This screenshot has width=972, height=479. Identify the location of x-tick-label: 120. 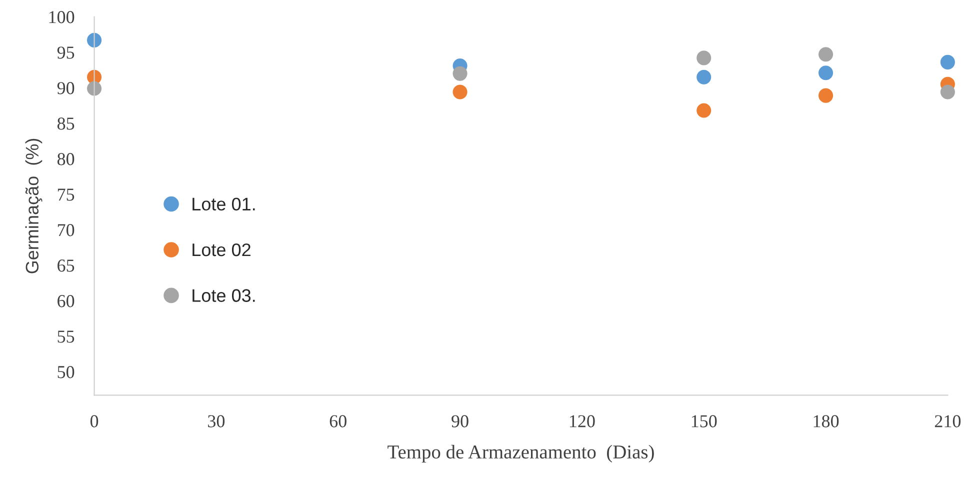
(582, 421).